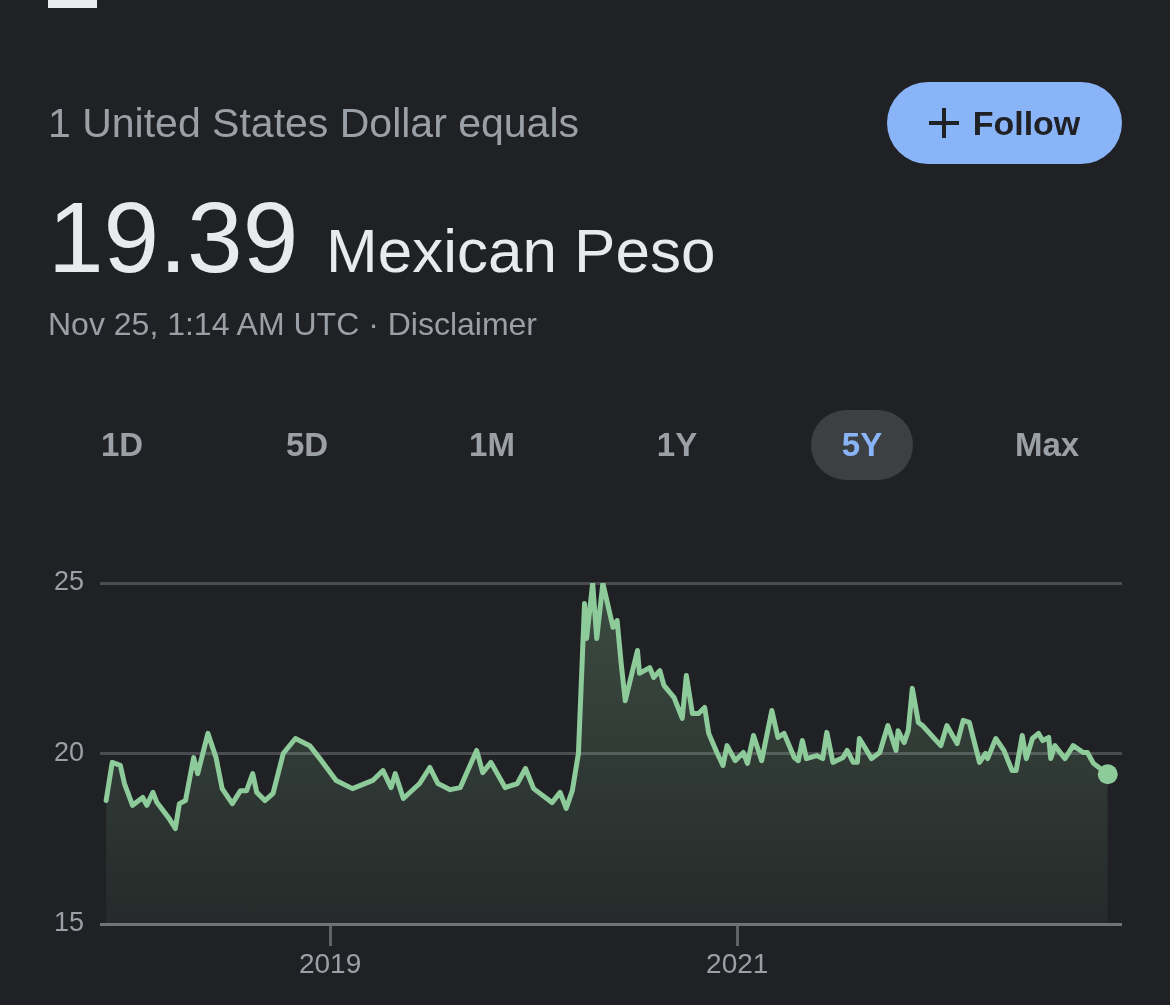 The height and width of the screenshot is (1005, 1170). Describe the element at coordinates (382, 237) in the screenshot. I see `chart-subtitle: 19.39 Mexican Peso` at that location.